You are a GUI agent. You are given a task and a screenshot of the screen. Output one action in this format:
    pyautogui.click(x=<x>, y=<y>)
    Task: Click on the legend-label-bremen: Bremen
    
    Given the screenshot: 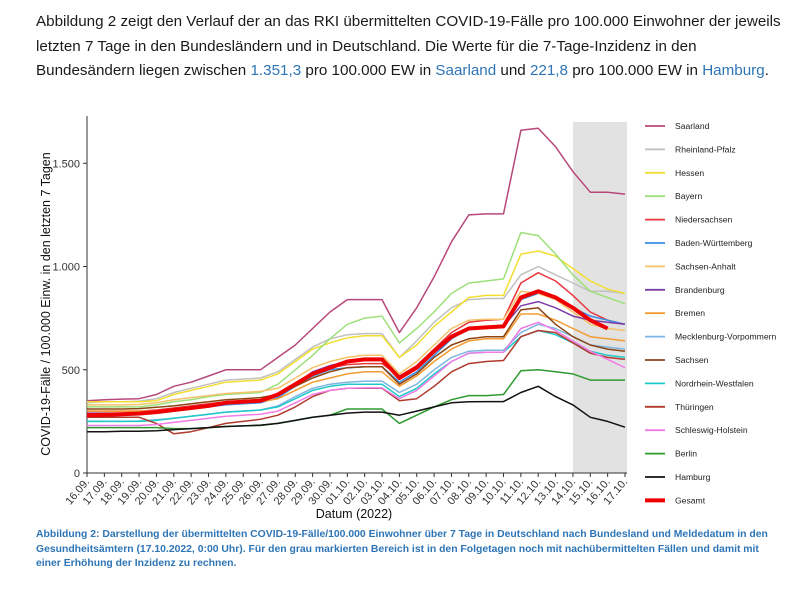 What is the action you would take?
    pyautogui.click(x=690, y=313)
    